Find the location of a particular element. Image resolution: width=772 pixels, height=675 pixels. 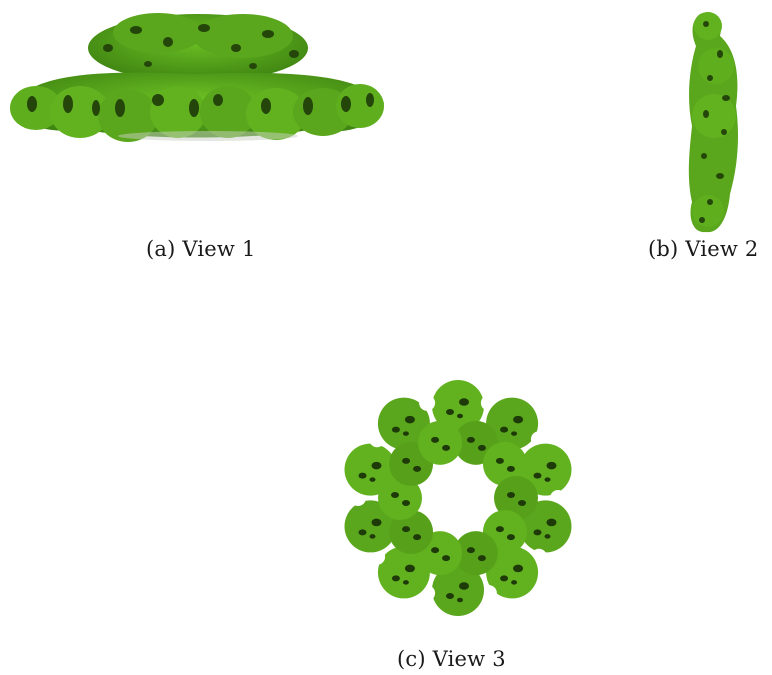

view-1-density-map is located at coordinates (197, 77).